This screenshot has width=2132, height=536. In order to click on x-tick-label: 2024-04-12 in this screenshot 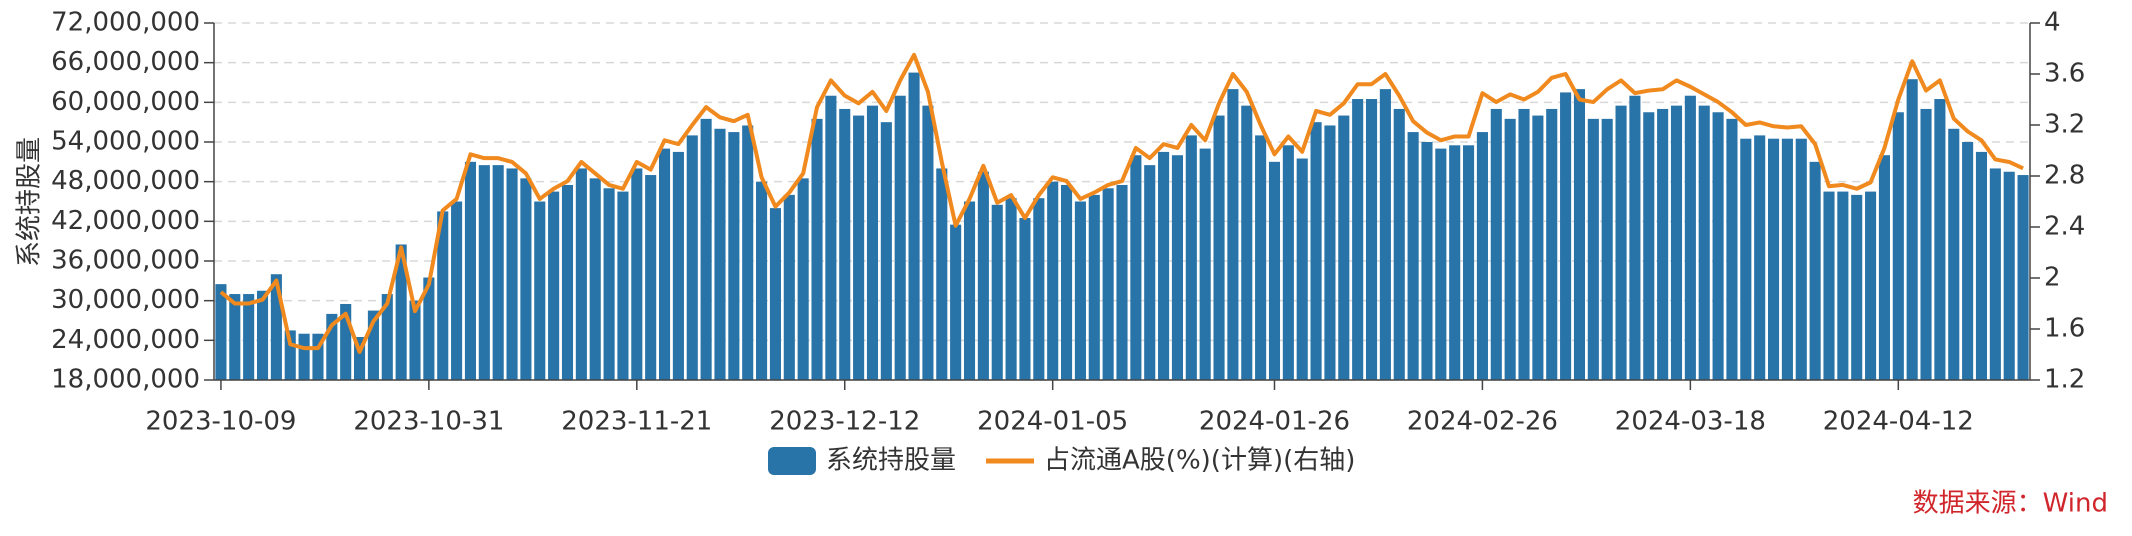, I will do `click(1898, 422)`.